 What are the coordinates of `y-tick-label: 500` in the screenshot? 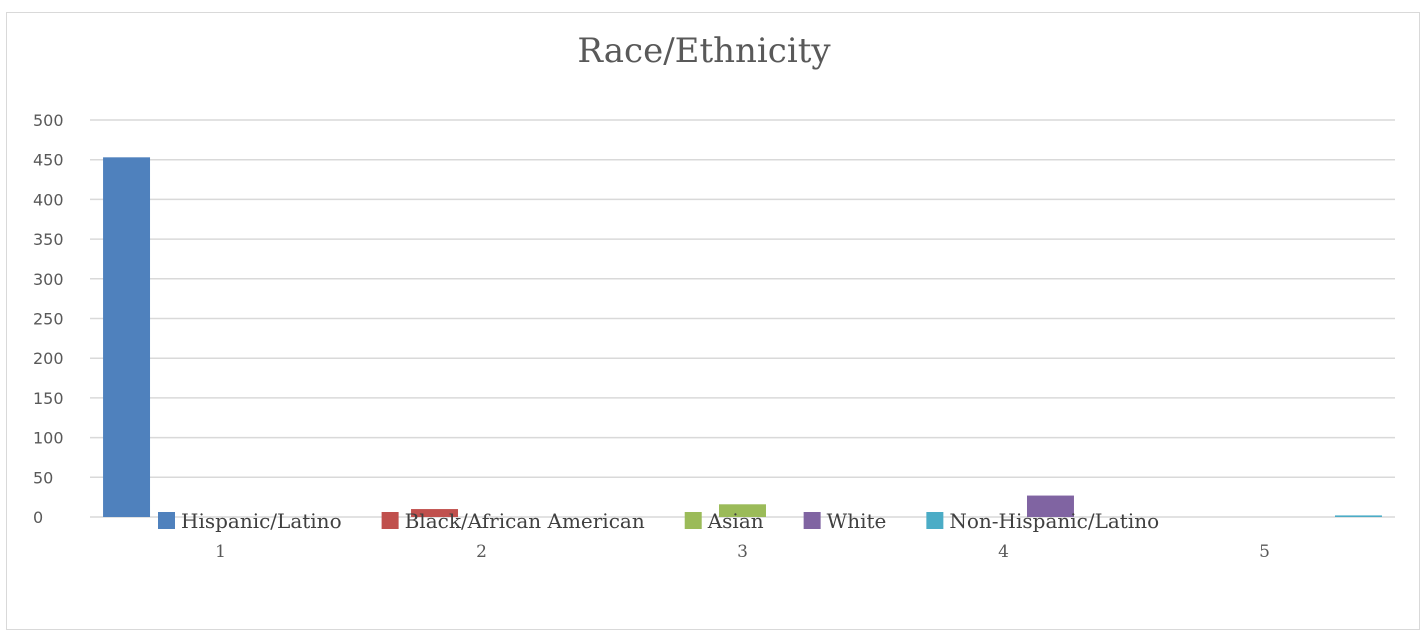 It's located at (48, 120).